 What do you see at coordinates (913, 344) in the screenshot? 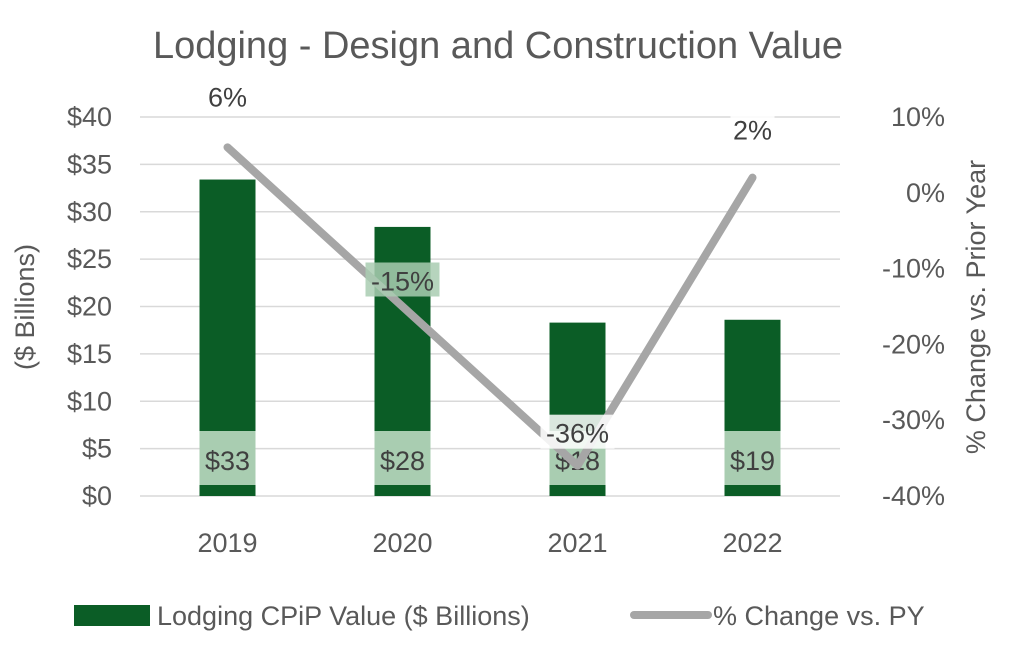
I see `y2-tick-label: -20%` at bounding box center [913, 344].